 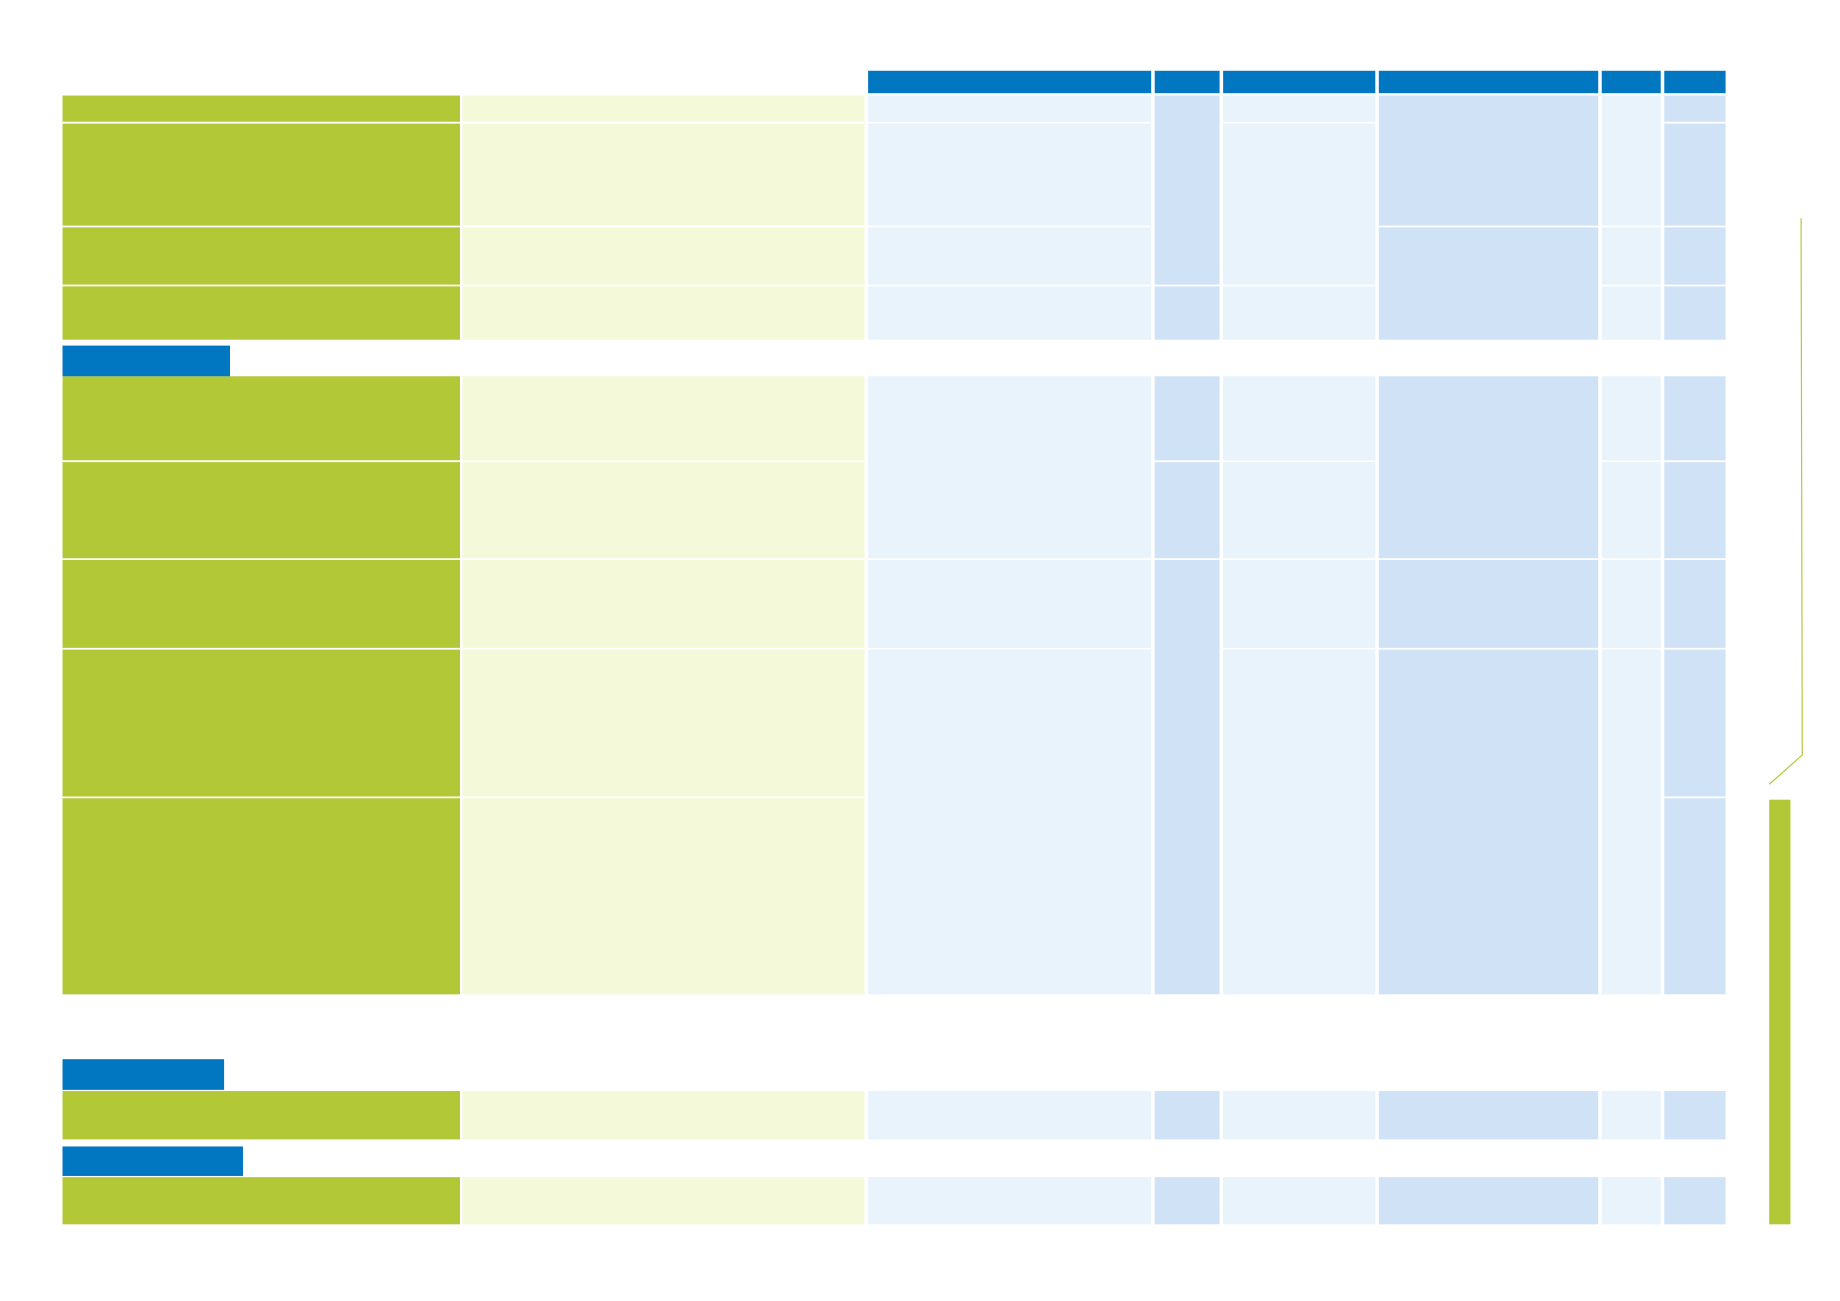 I want to click on bracket-line, so click(x=1785, y=501).